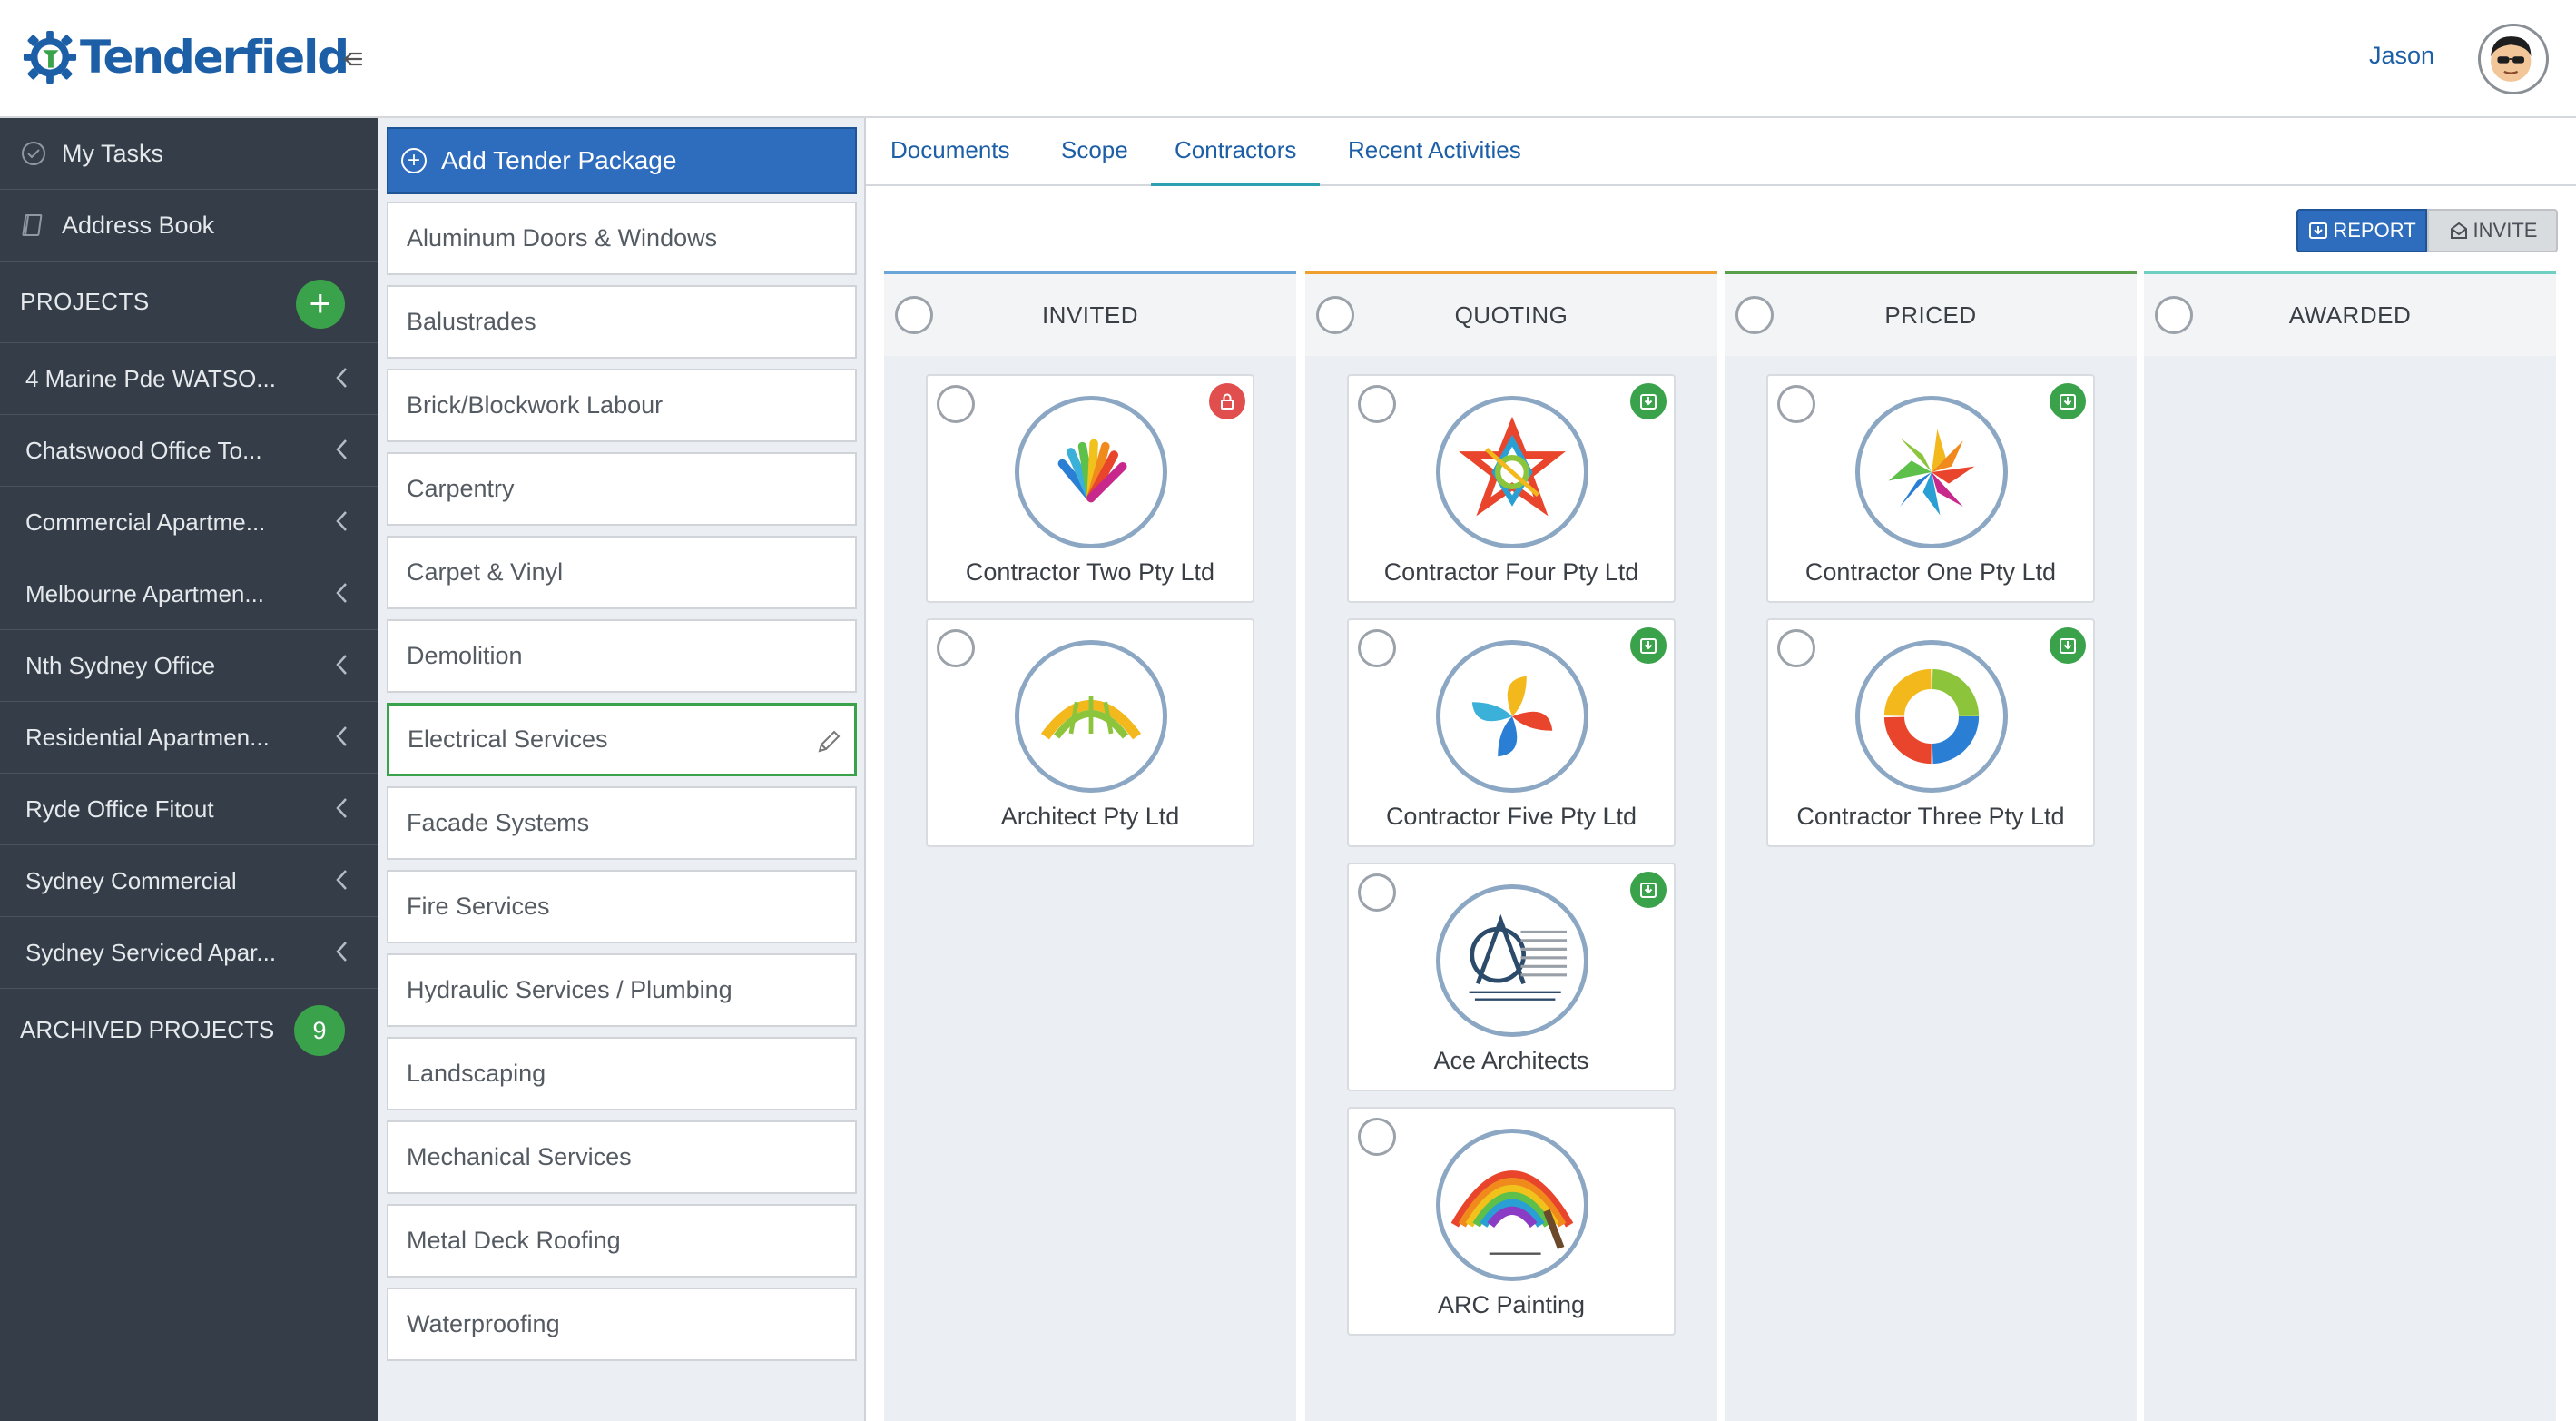 Image resolution: width=2576 pixels, height=1421 pixels. What do you see at coordinates (1511, 572) in the screenshot?
I see `contractor-name: Contractor Four Pty Ltd` at bounding box center [1511, 572].